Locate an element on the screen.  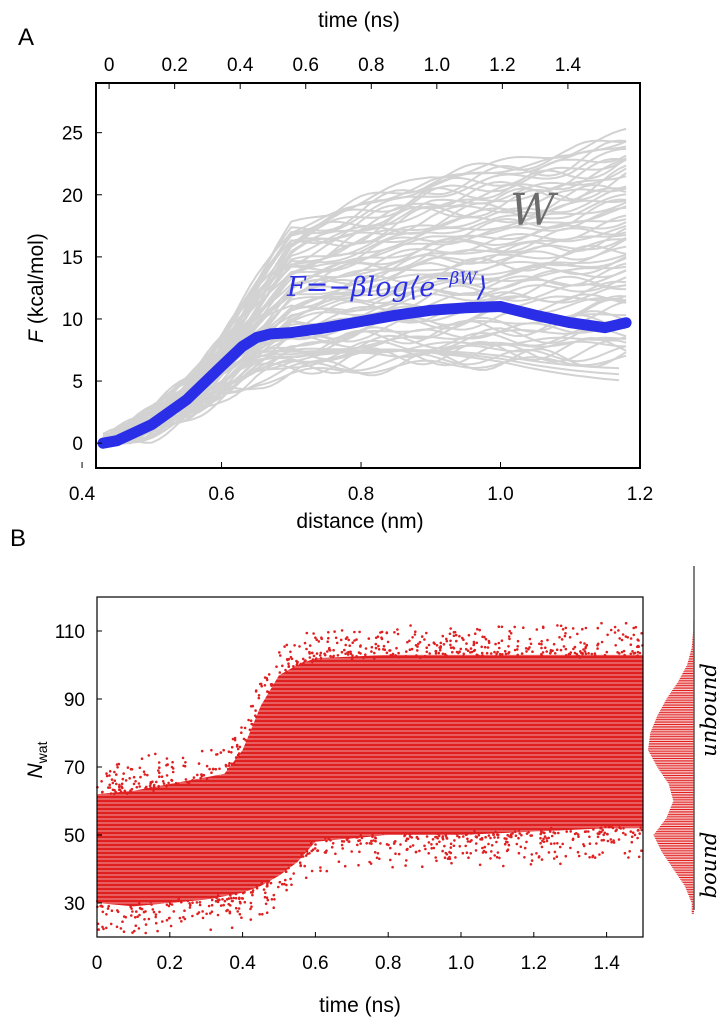
free-energy-annotation-lhs: F= is located at coordinates (307, 287).